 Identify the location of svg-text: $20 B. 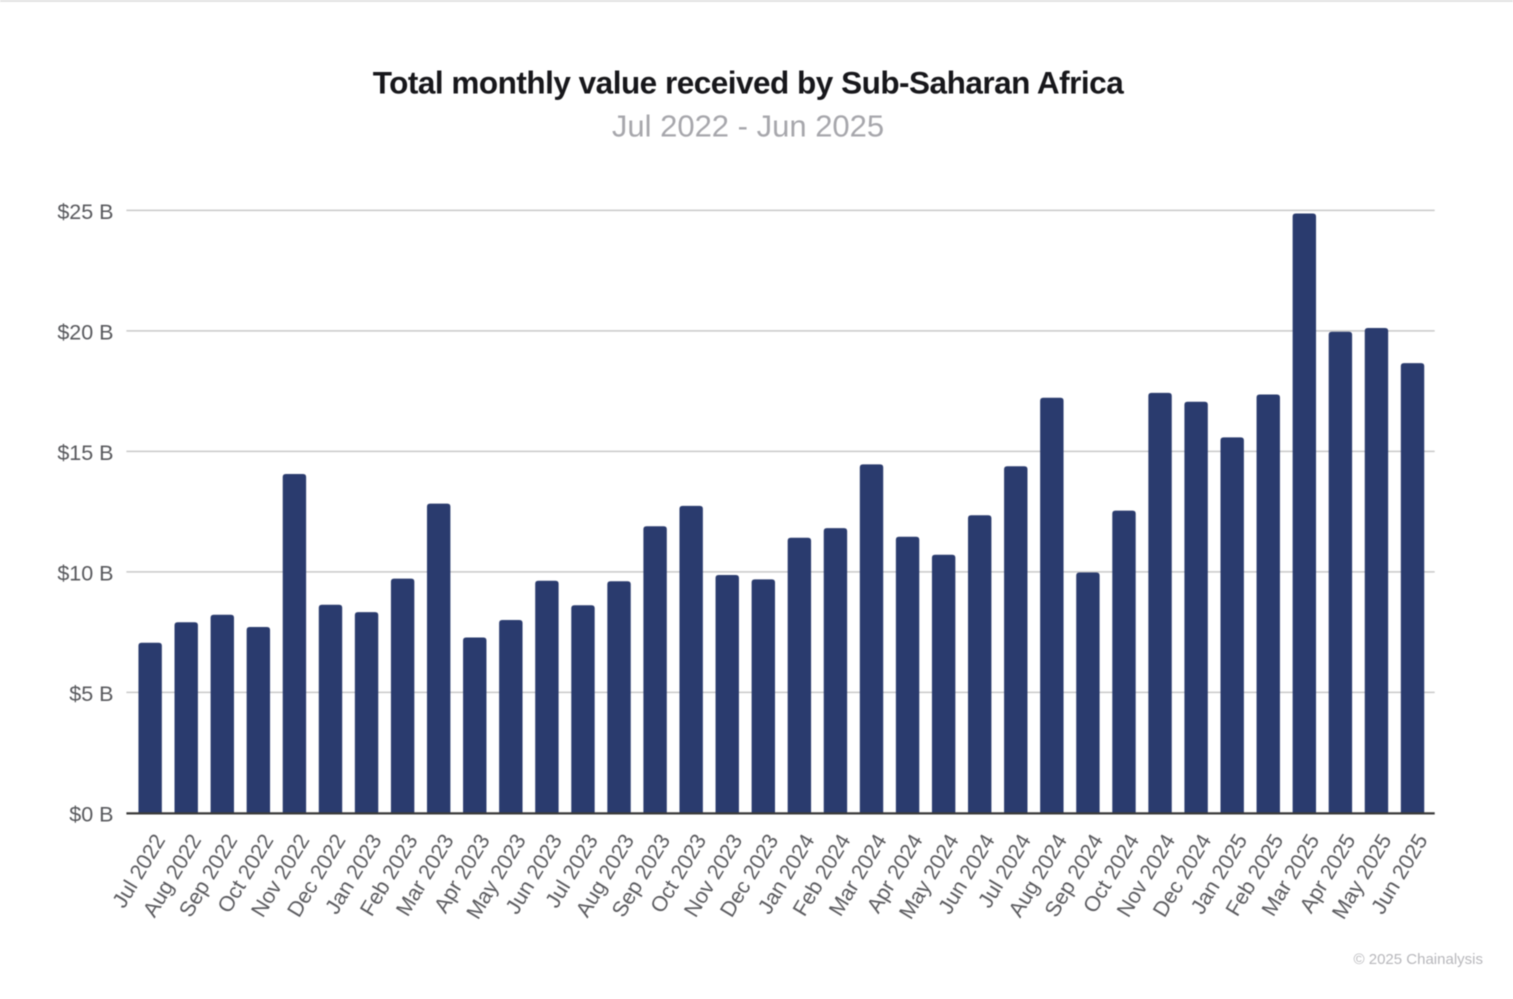
(85, 332).